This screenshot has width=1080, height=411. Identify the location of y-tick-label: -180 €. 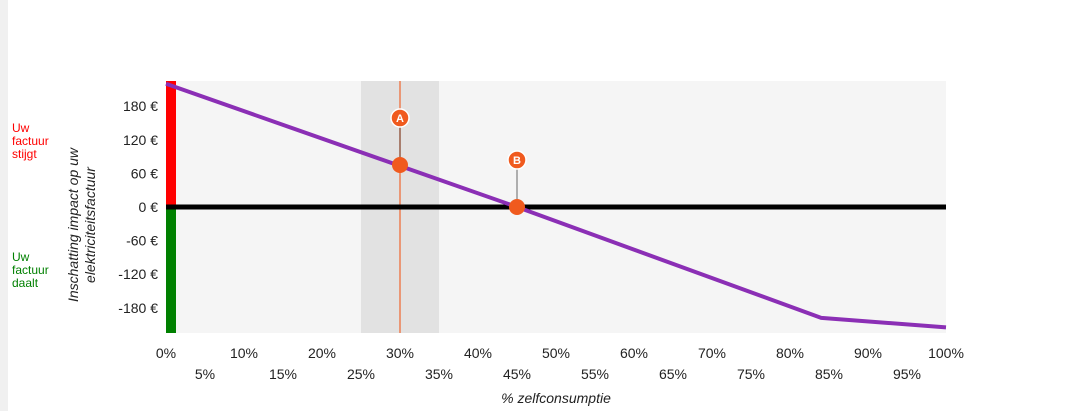
(138, 308).